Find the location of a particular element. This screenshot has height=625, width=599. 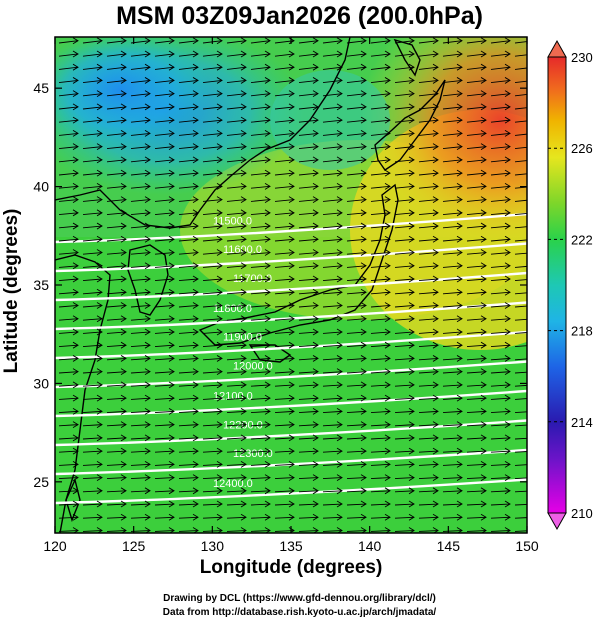

x-tick-label: 145 is located at coordinates (449, 546).